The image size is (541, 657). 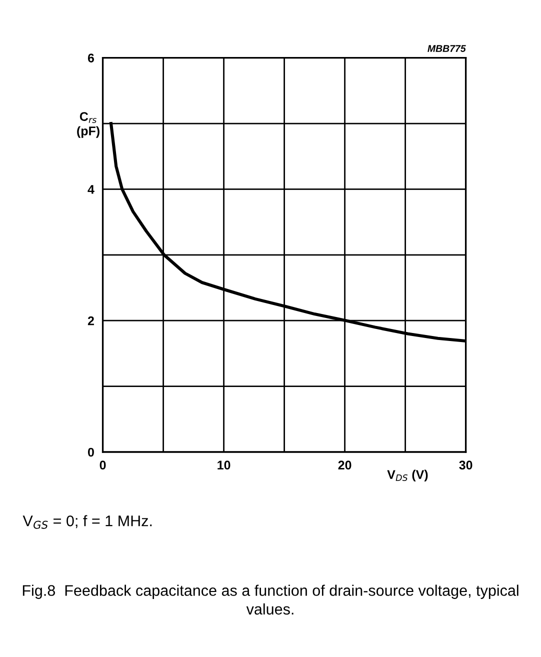 I want to click on x-tick-label: 30, so click(x=465, y=465).